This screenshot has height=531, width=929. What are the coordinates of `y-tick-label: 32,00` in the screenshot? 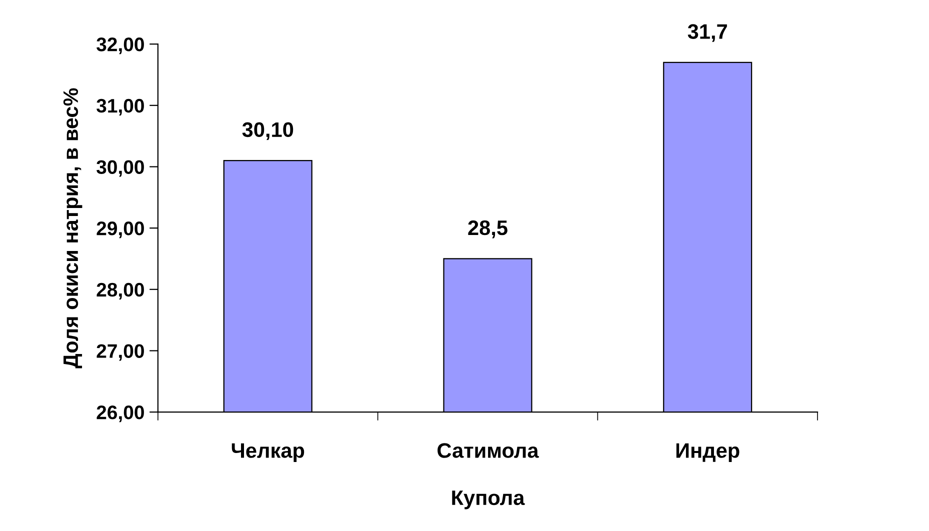 It's located at (120, 46).